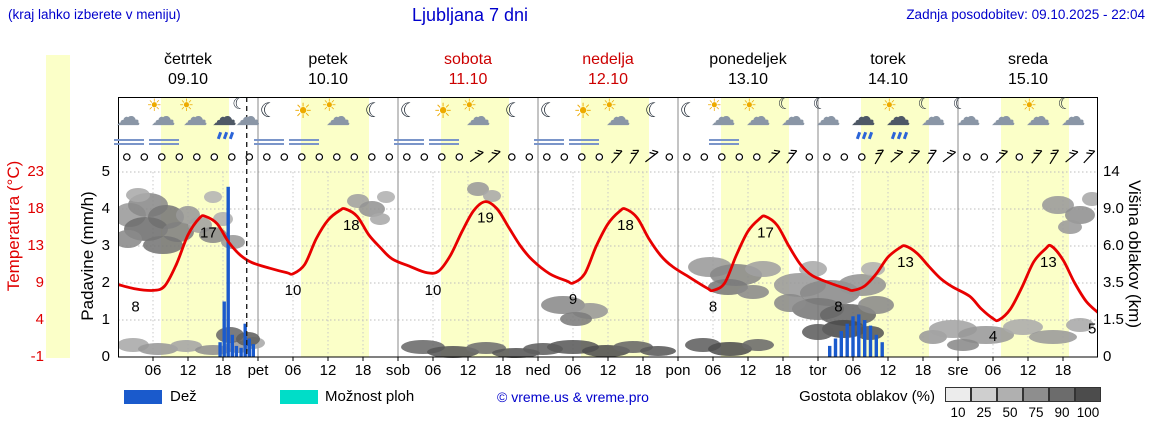 Image resolution: width=1152 pixels, height=443 pixels. I want to click on temperature-tick: 9, so click(39, 282).